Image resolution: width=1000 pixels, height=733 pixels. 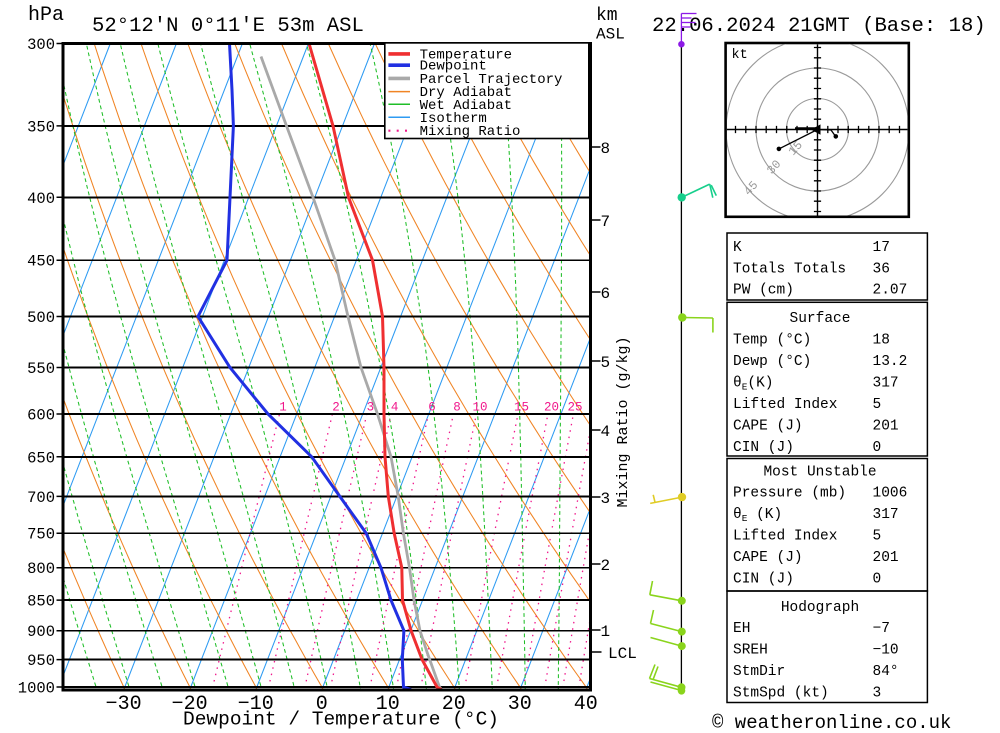 I want to click on svg-text: SREH, so click(x=750, y=651).